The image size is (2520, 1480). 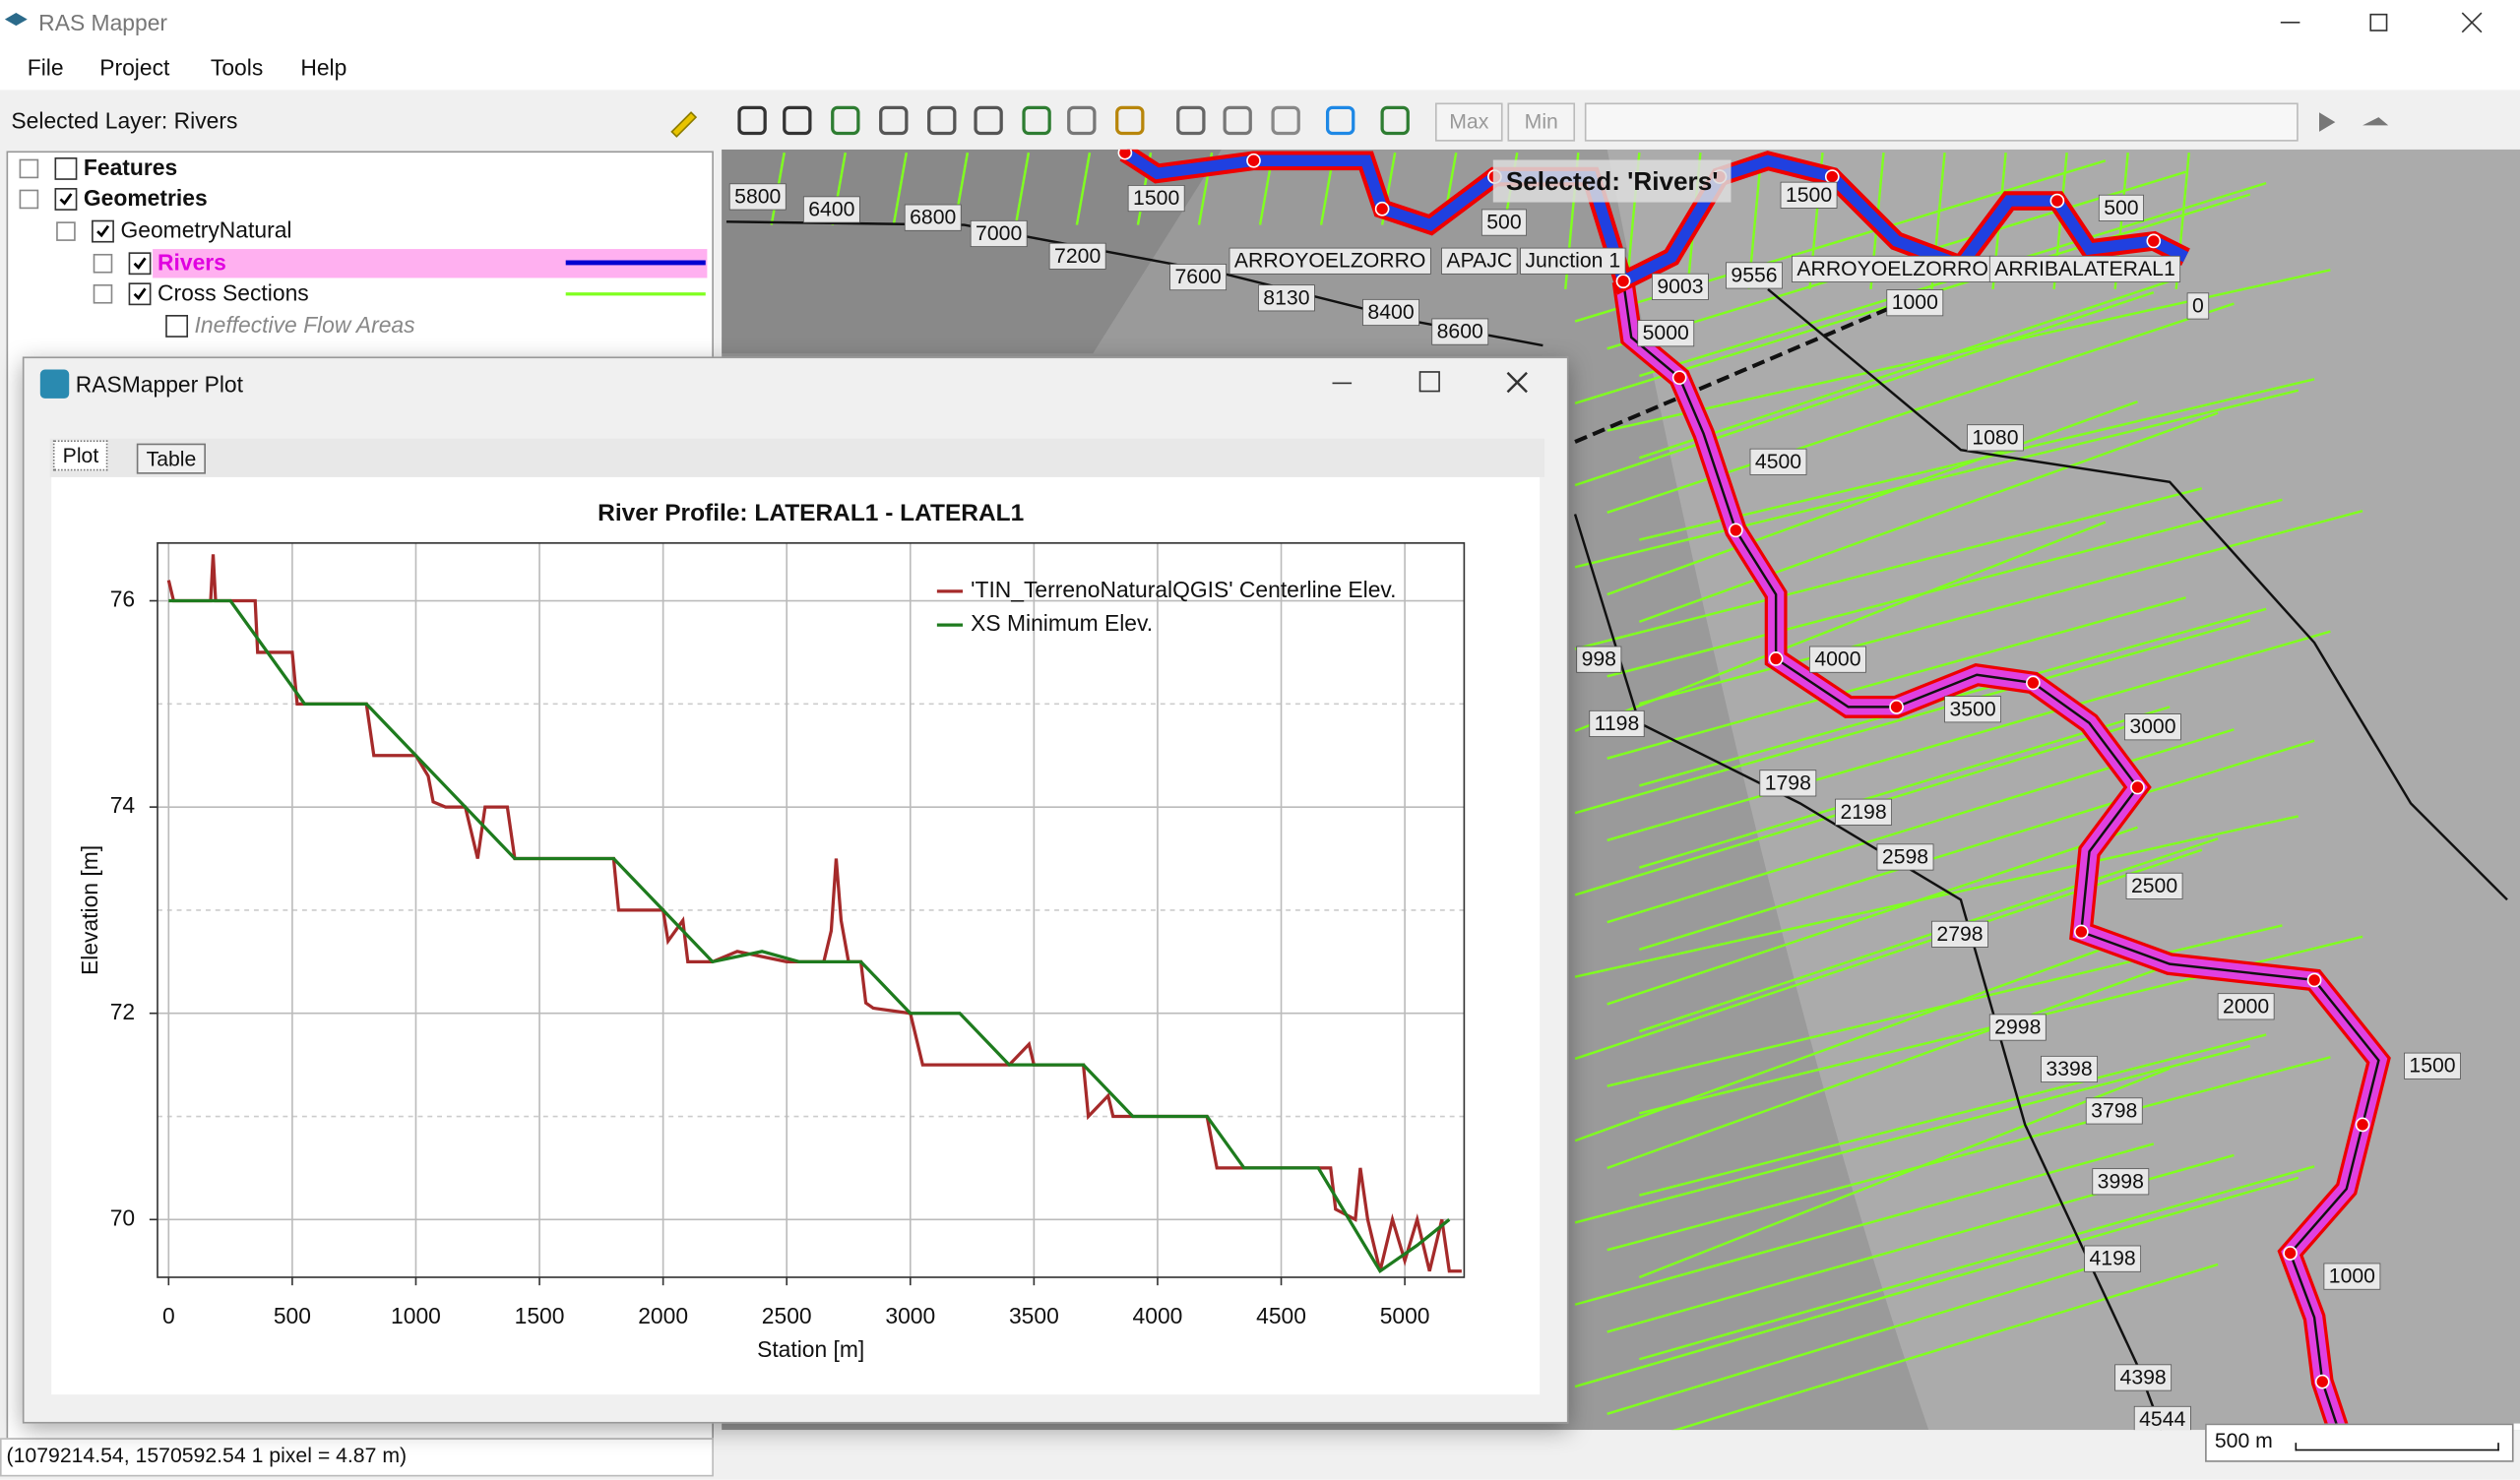 I want to click on window-title: RAS Mapper, so click(x=103, y=22).